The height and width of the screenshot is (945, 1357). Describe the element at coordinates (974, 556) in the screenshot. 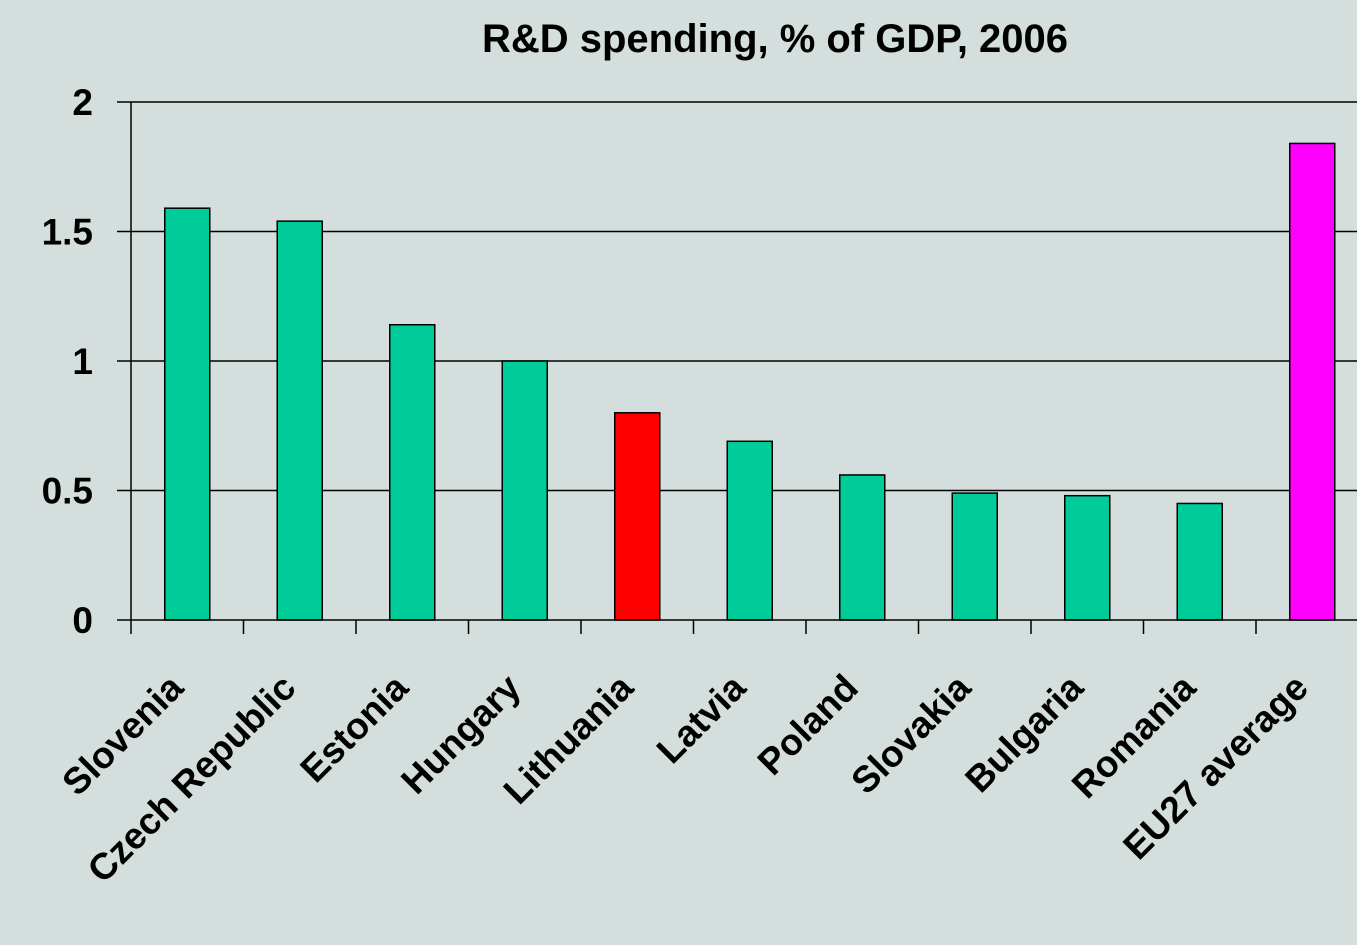

I see `bar-slovakia` at that location.